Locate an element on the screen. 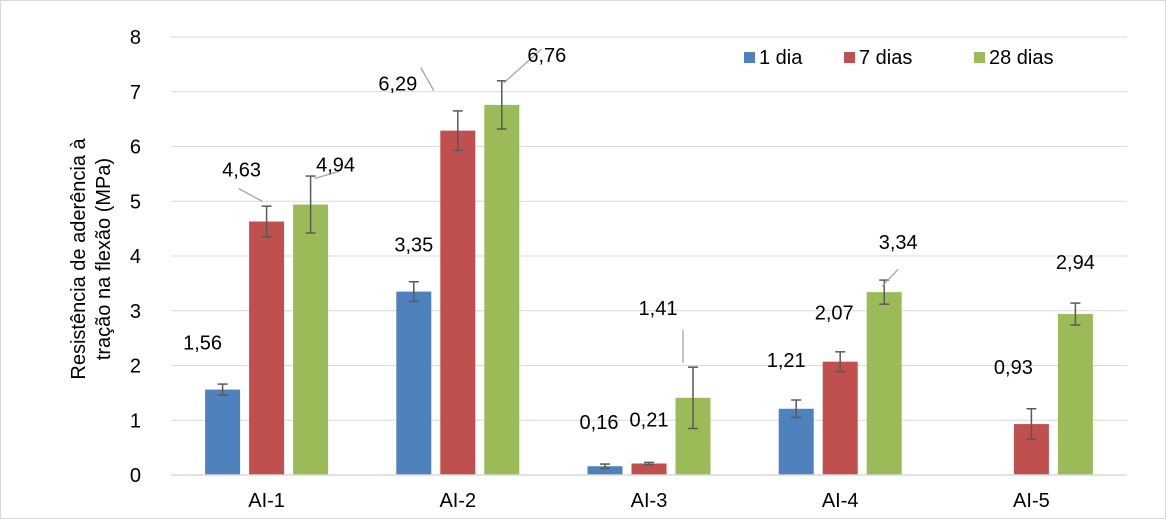  x-category-label: AI-4 is located at coordinates (840, 501).